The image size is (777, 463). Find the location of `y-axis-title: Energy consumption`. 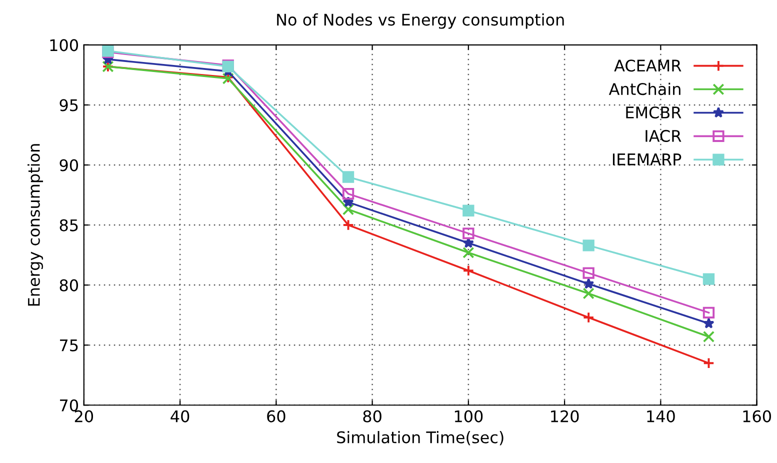

y-axis-title: Energy consumption is located at coordinates (36, 225).